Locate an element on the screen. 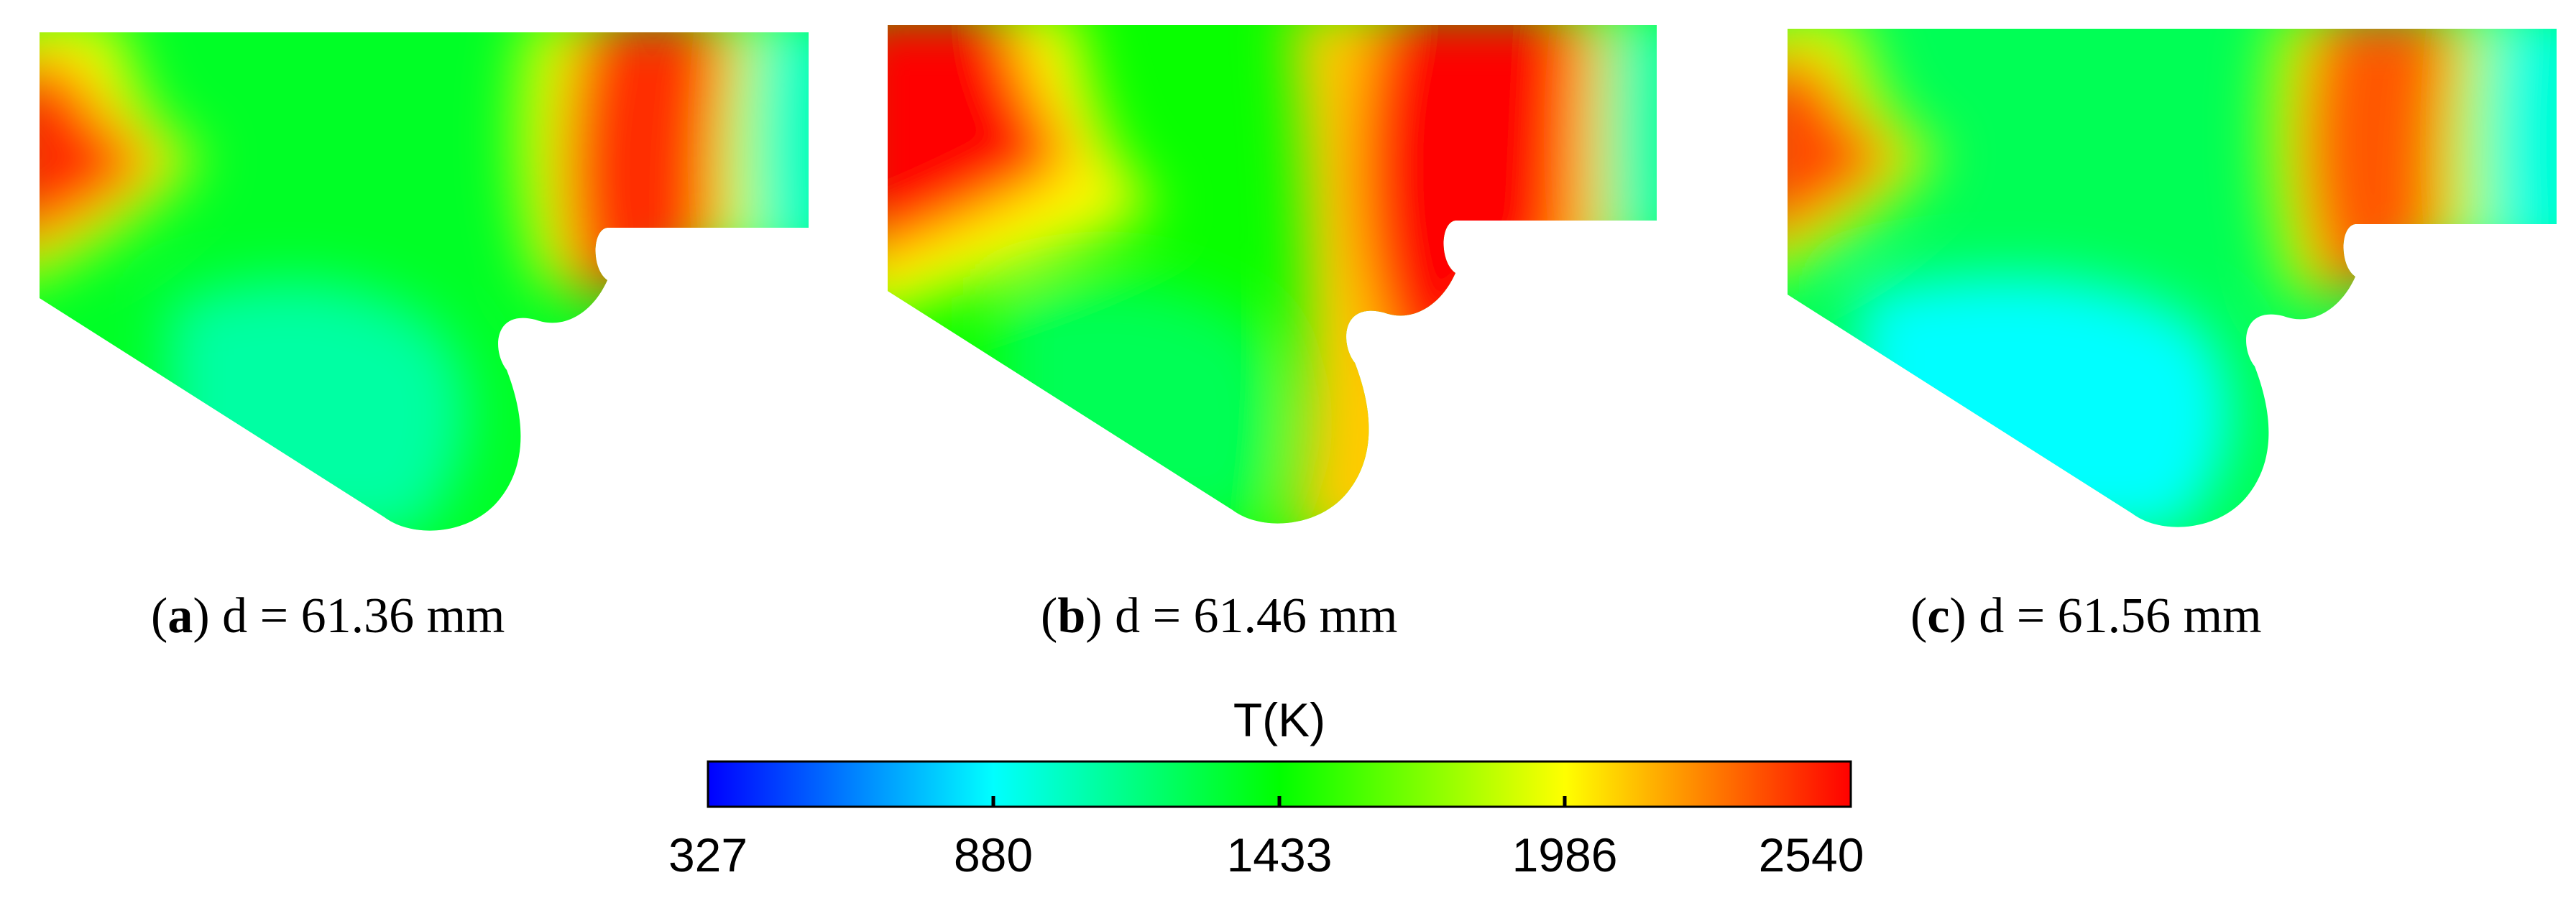  colorbar-tick-label: 2540 is located at coordinates (1811, 854).